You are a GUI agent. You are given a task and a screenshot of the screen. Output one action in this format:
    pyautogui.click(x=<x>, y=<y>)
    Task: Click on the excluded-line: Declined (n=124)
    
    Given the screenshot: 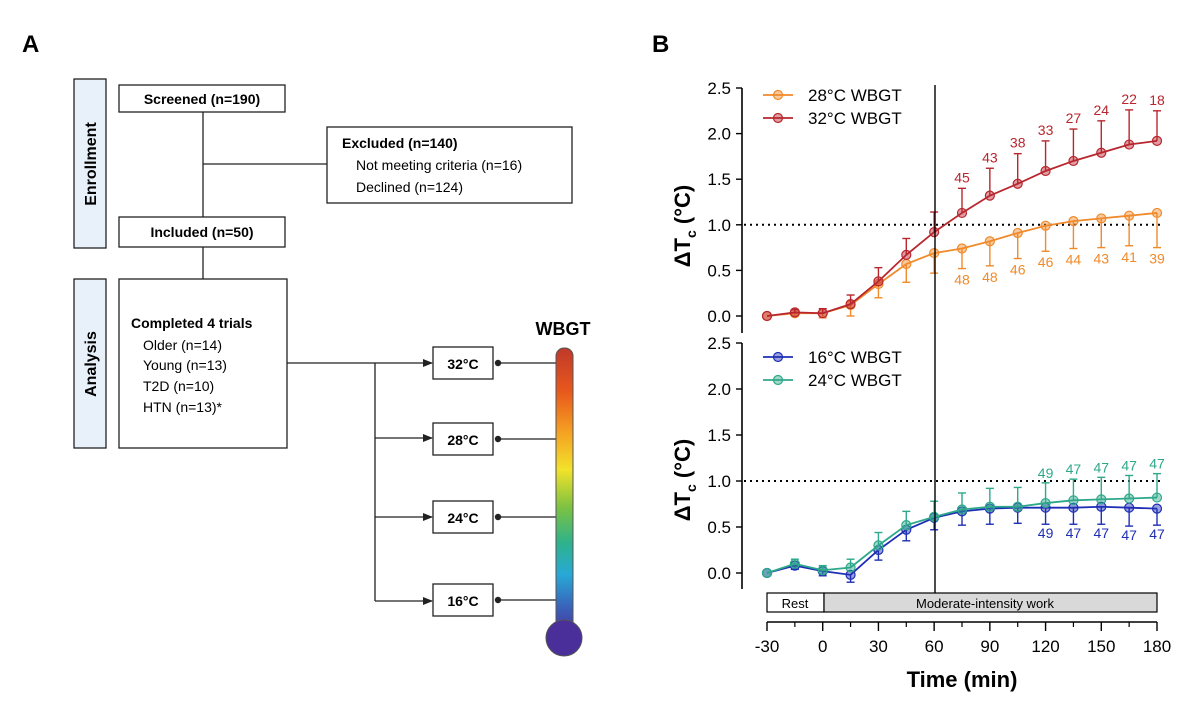 What is the action you would take?
    pyautogui.click(x=409, y=187)
    